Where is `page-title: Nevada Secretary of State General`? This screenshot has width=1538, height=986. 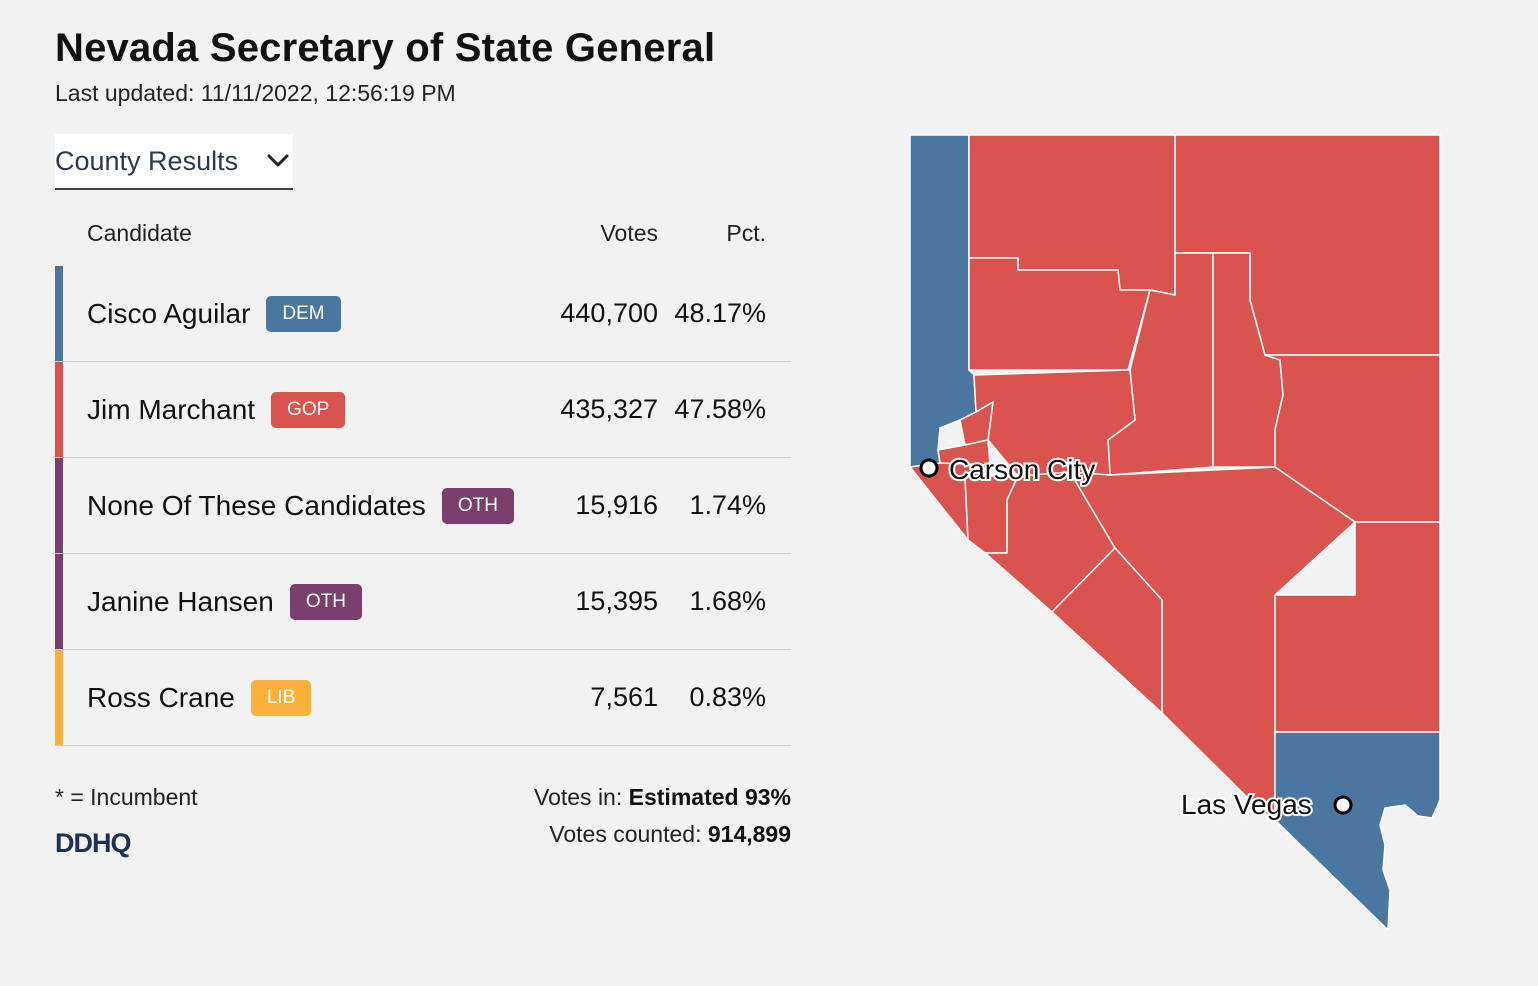 page-title: Nevada Secretary of State General is located at coordinates (385, 48).